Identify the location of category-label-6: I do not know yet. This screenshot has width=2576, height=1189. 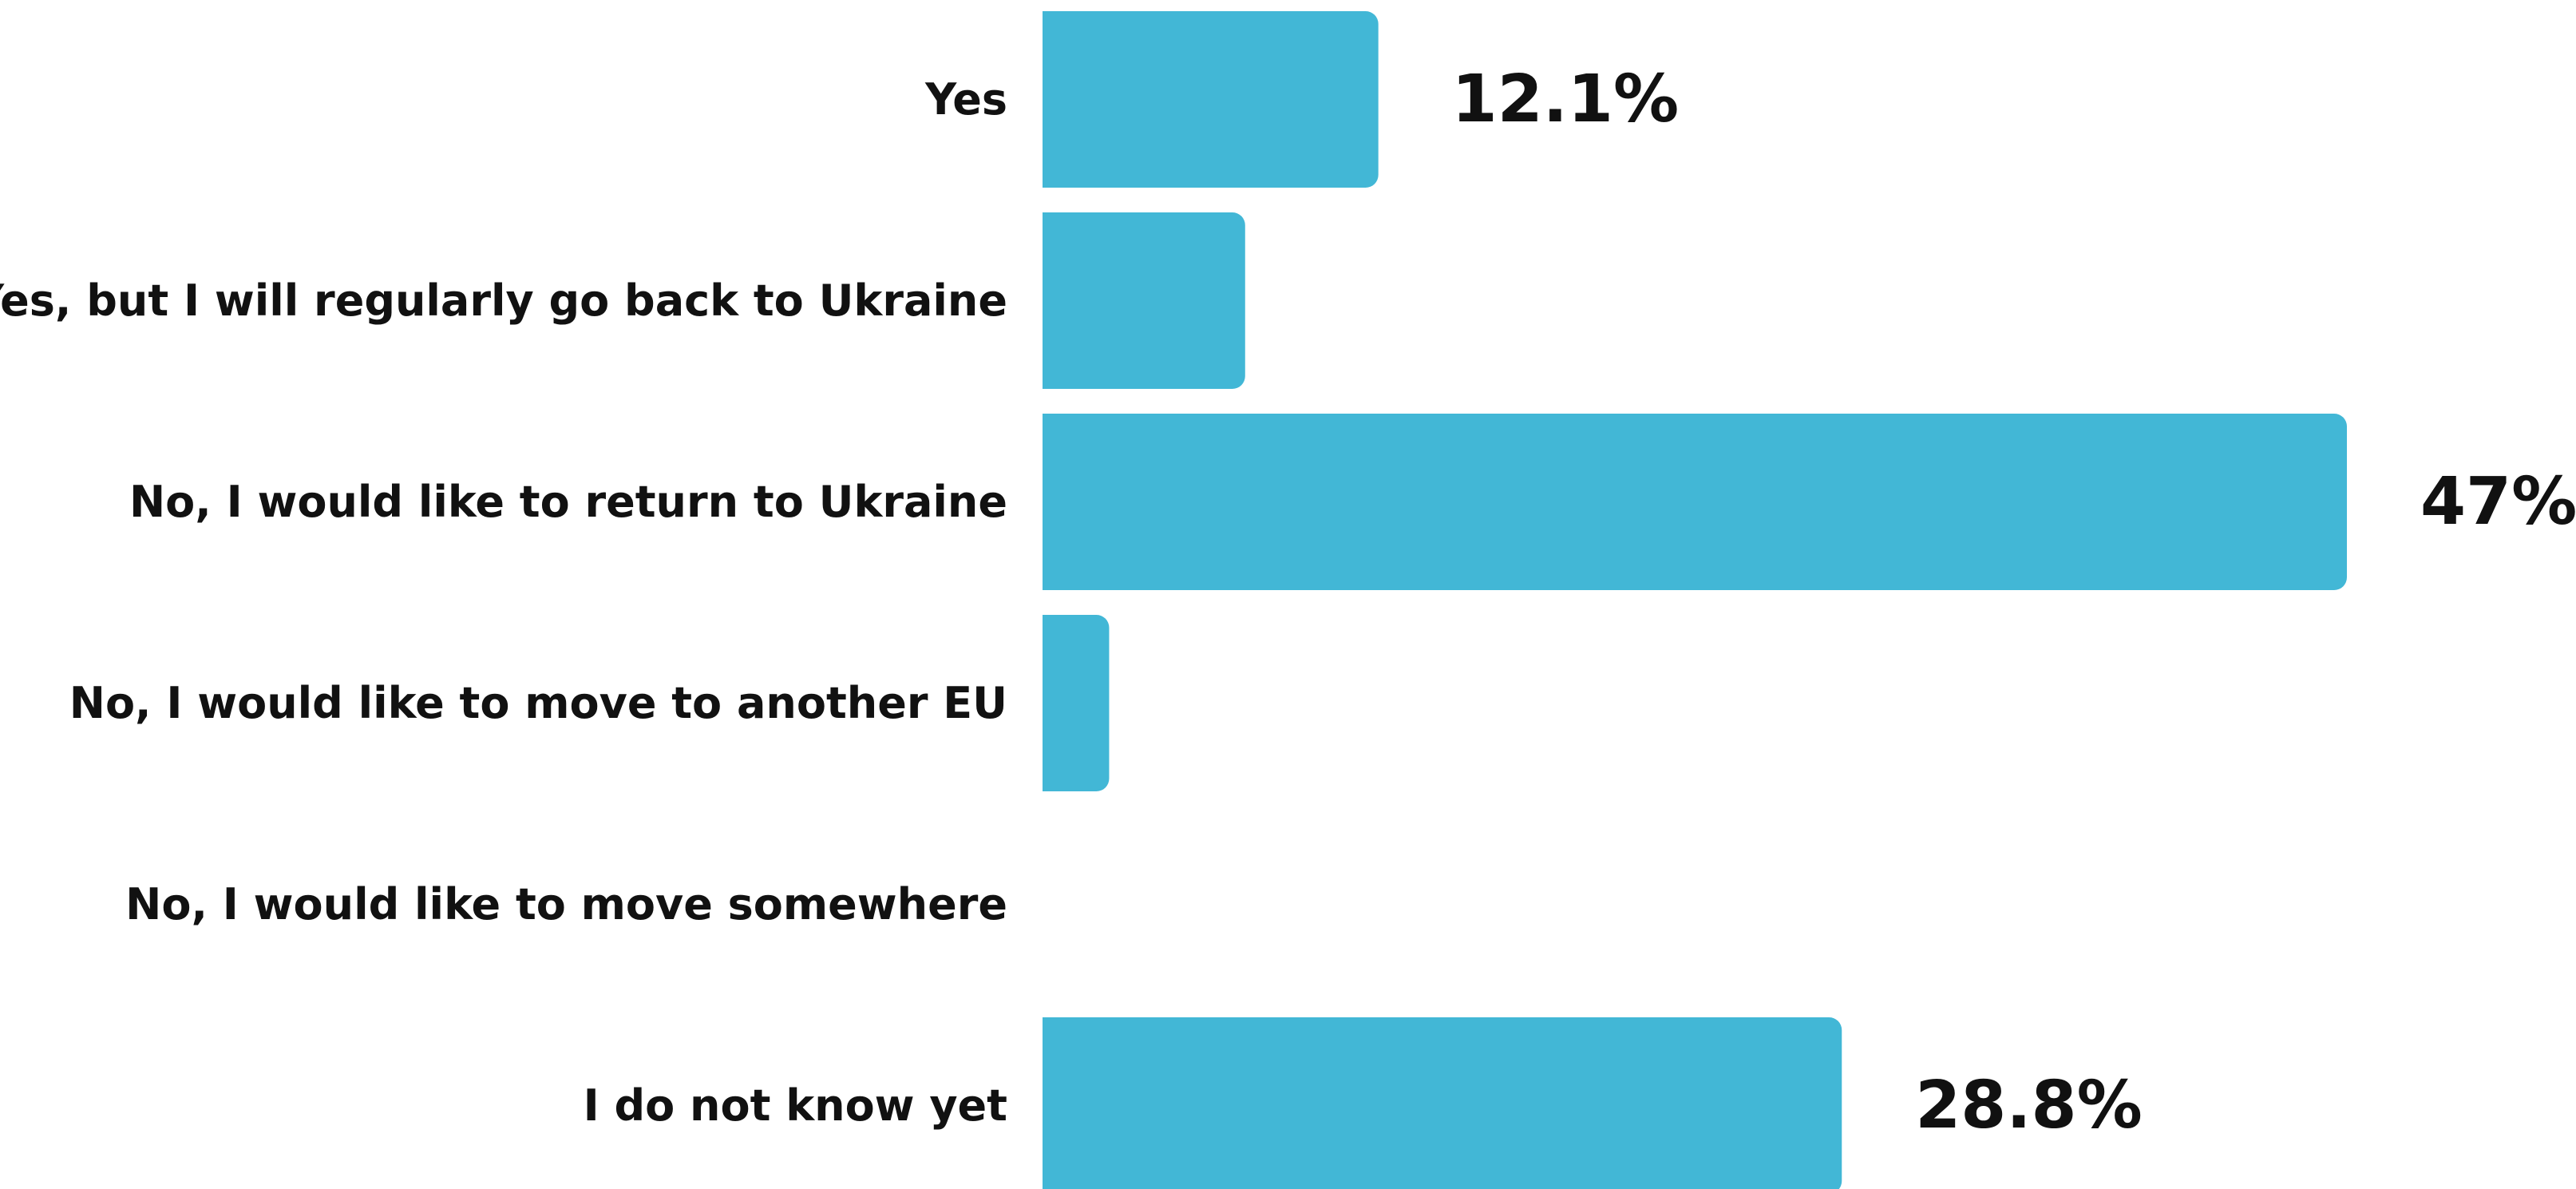
(796, 1105).